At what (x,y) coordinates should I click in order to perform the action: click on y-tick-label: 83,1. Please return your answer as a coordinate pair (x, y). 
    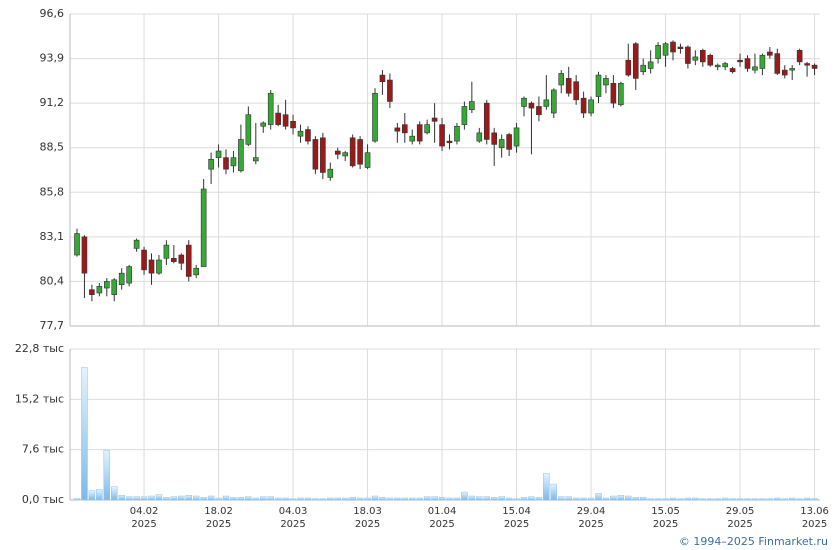
    Looking at the image, I should click on (52, 236).